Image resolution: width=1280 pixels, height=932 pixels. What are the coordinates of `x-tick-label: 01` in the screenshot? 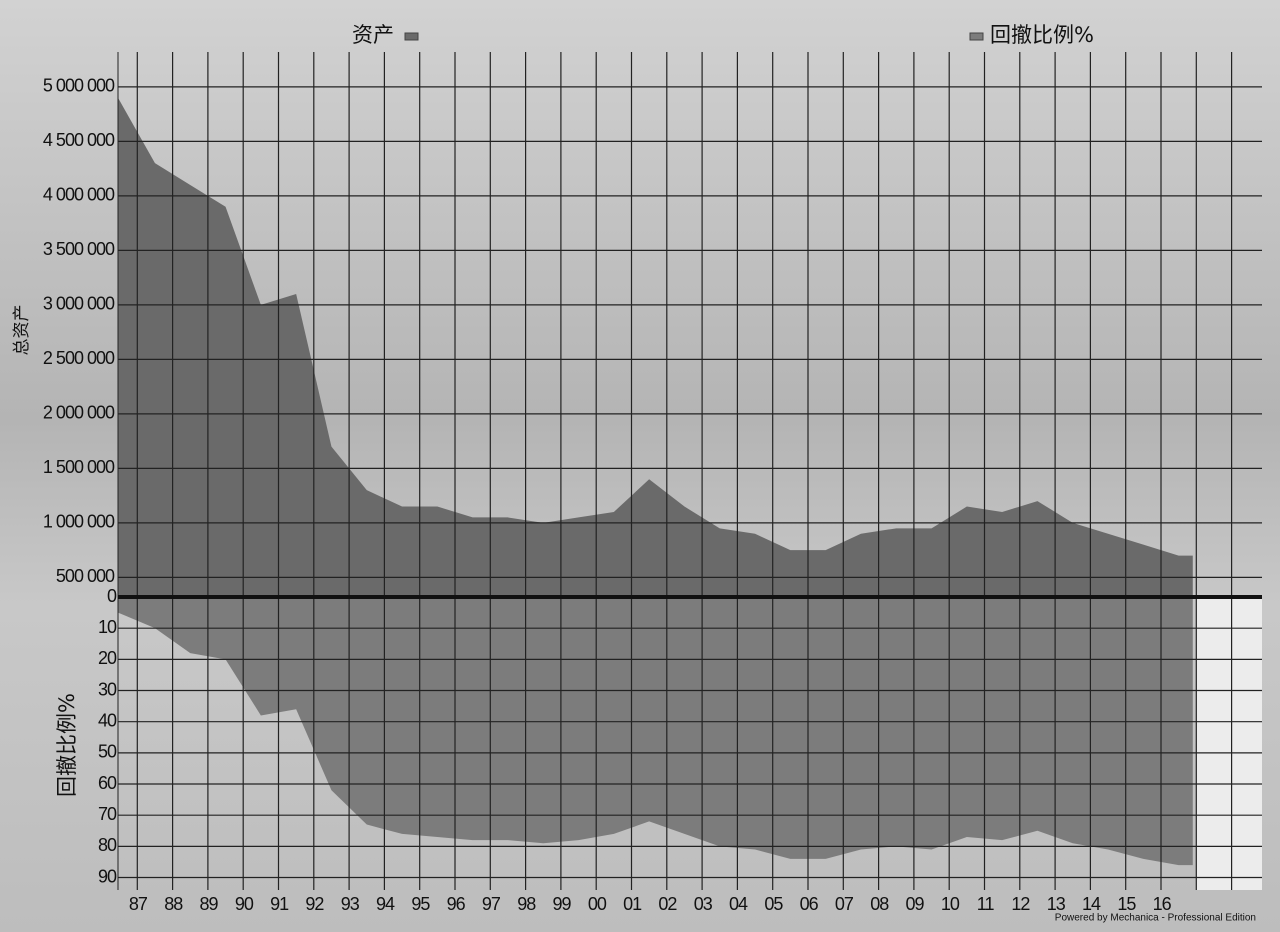 It's located at (632, 904).